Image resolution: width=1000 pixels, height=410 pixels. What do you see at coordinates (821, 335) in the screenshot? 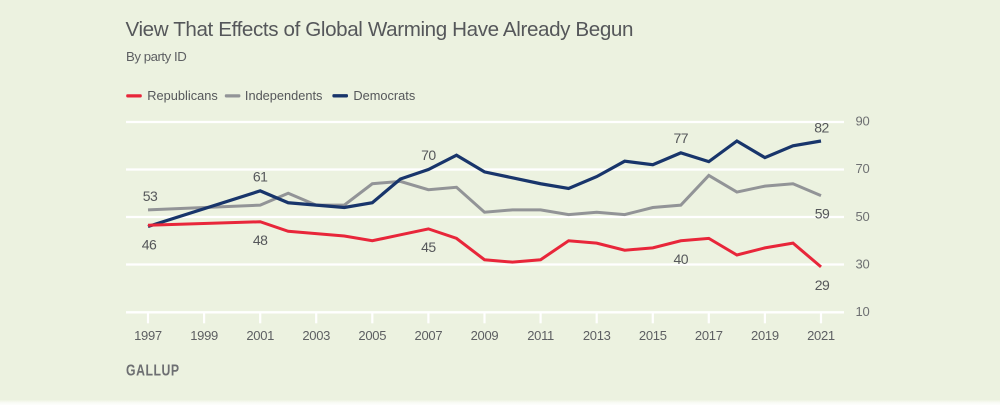
I see `svg-text: 2021` at bounding box center [821, 335].